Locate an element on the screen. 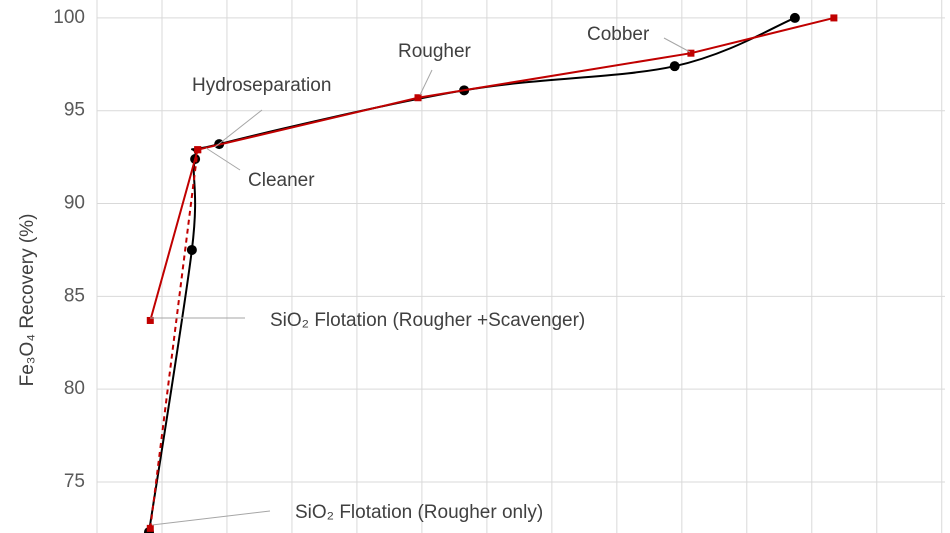  annotation: SiO₂ Flotation (Rougher +Scavenger) is located at coordinates (427, 320).